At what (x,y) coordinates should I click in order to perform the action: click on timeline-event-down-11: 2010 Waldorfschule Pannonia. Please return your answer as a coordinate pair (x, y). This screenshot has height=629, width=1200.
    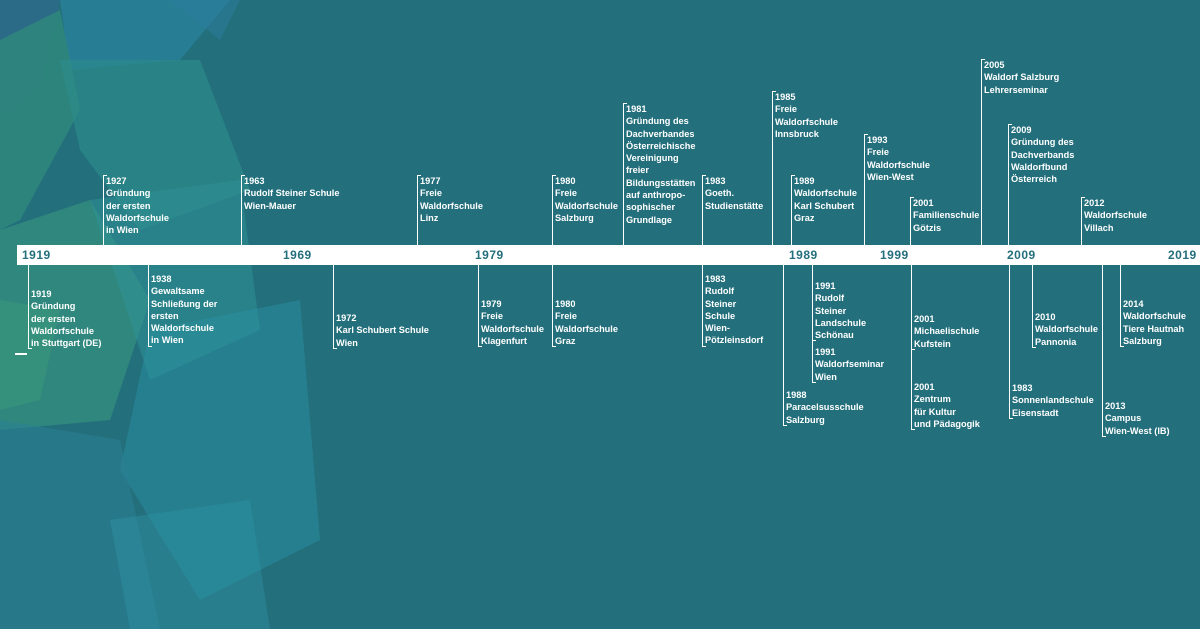
    Looking at the image, I should click on (1065, 329).